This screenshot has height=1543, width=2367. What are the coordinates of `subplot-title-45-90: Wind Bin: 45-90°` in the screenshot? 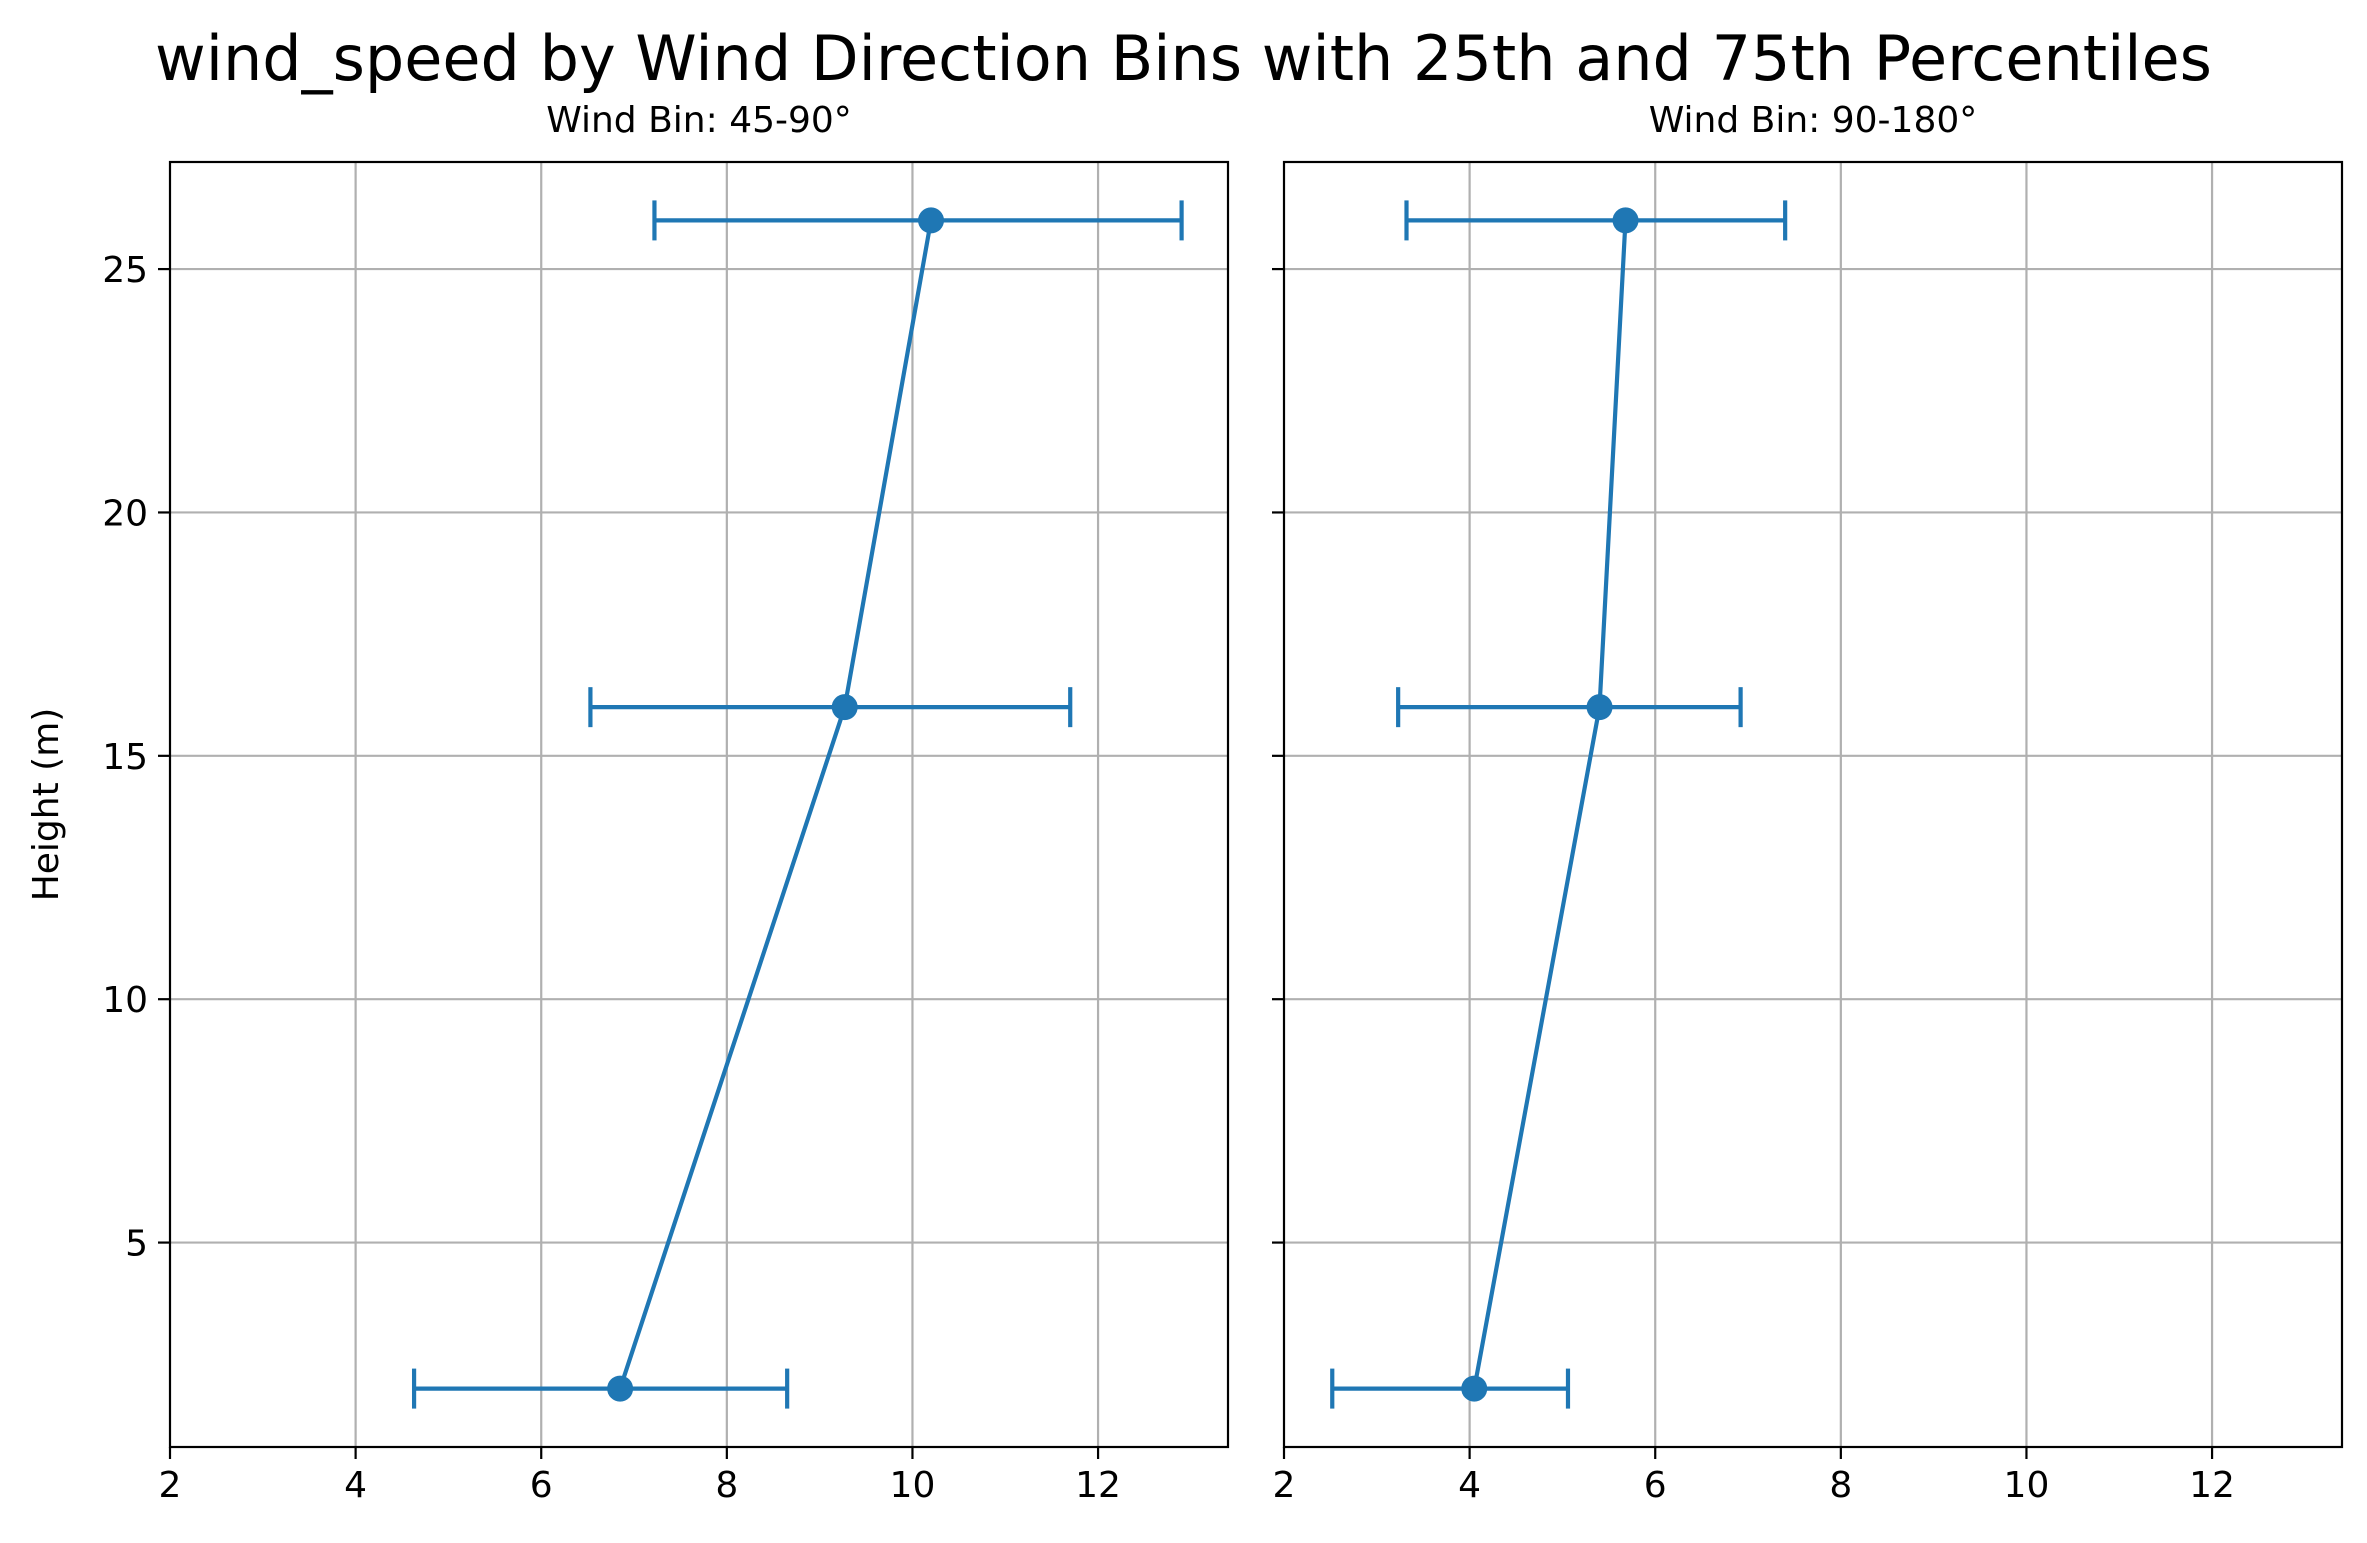 It's located at (699, 120).